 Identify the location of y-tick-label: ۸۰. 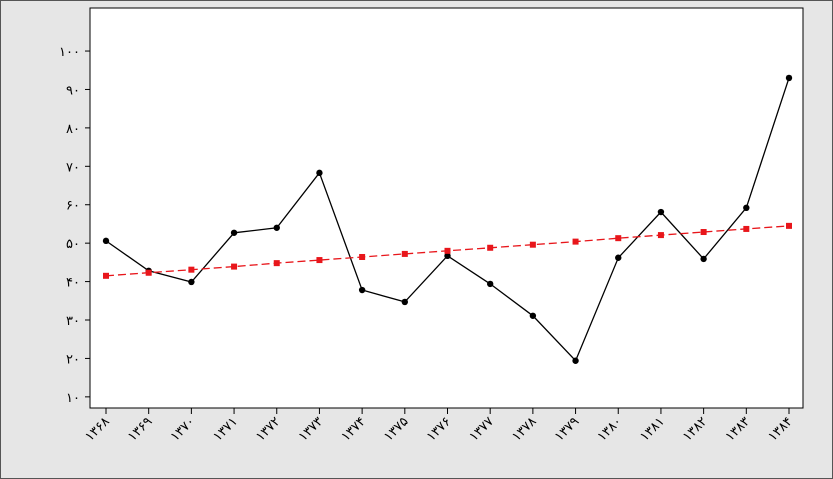
(73, 129).